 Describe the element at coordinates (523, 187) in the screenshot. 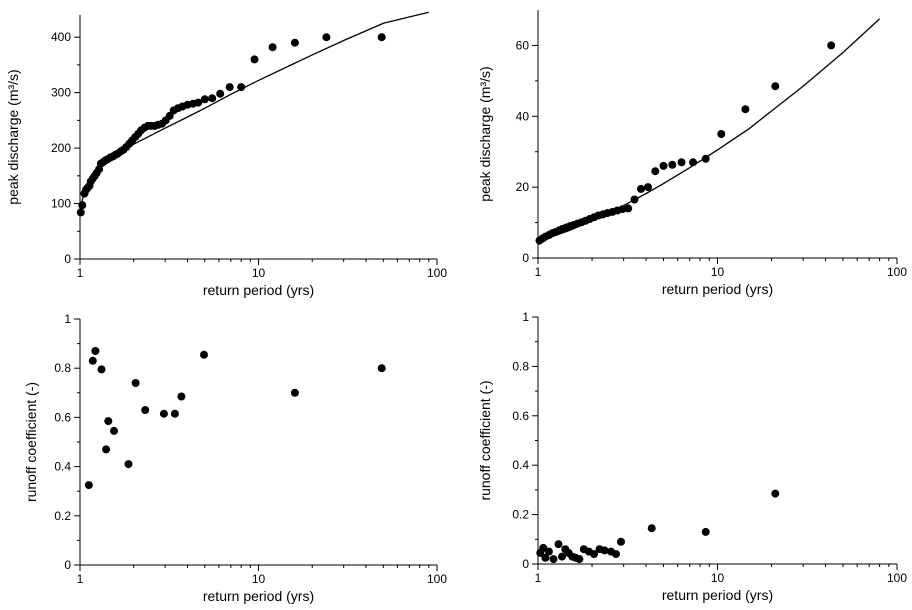

I see `y-tick-label: 20` at that location.